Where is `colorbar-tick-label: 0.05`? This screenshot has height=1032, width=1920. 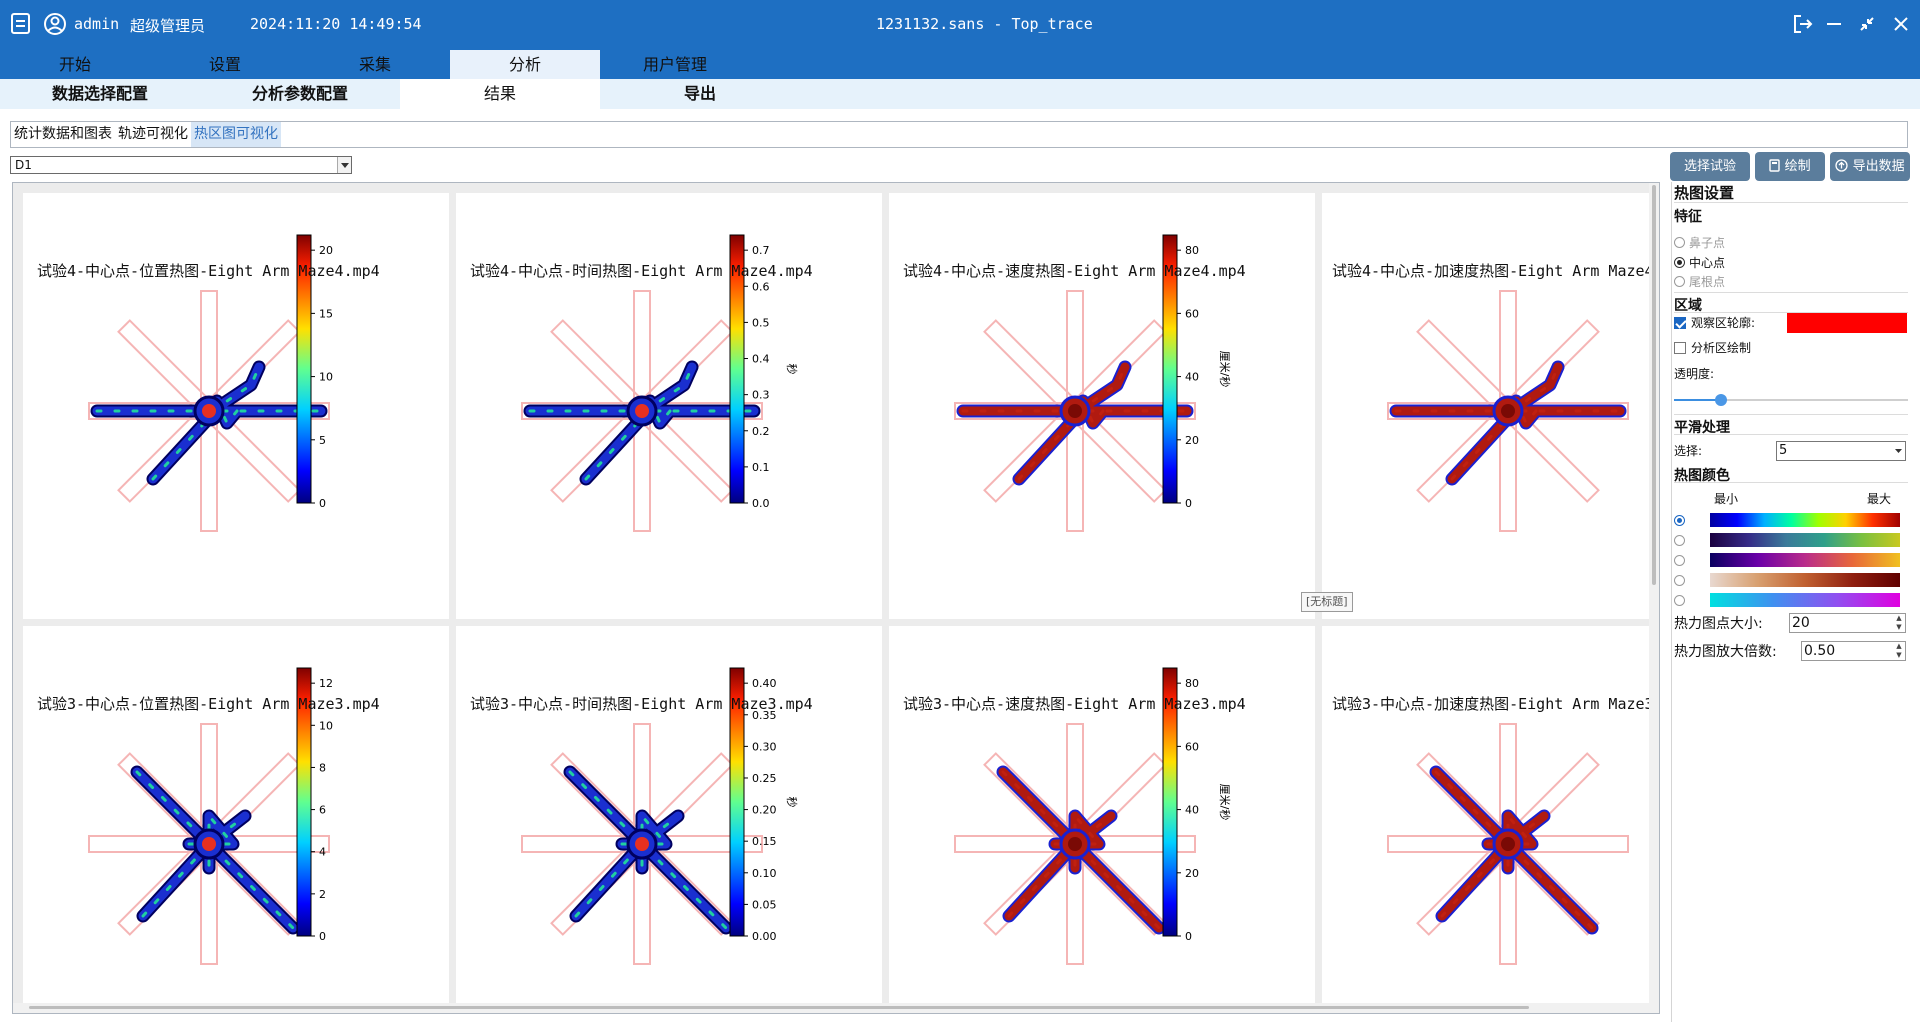 colorbar-tick-label: 0.05 is located at coordinates (764, 904).